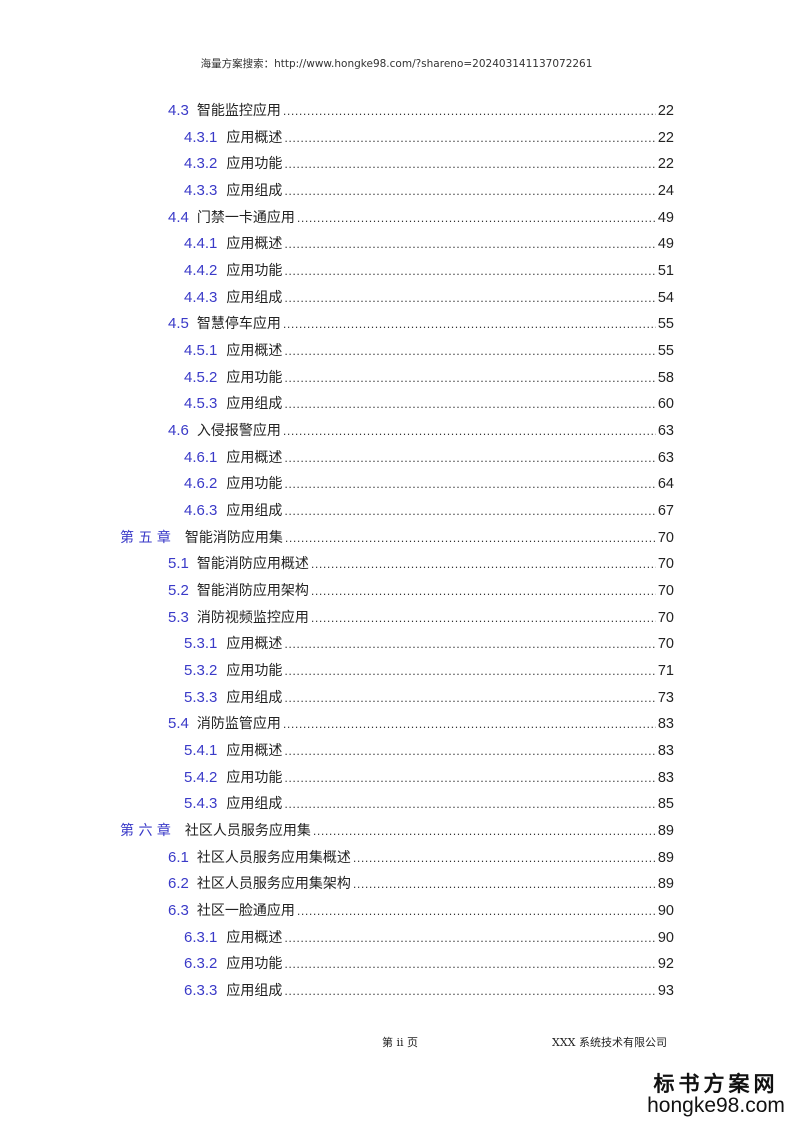  Describe the element at coordinates (238, 324) in the screenshot. I see `toc-title: 智慧停车应用` at that location.